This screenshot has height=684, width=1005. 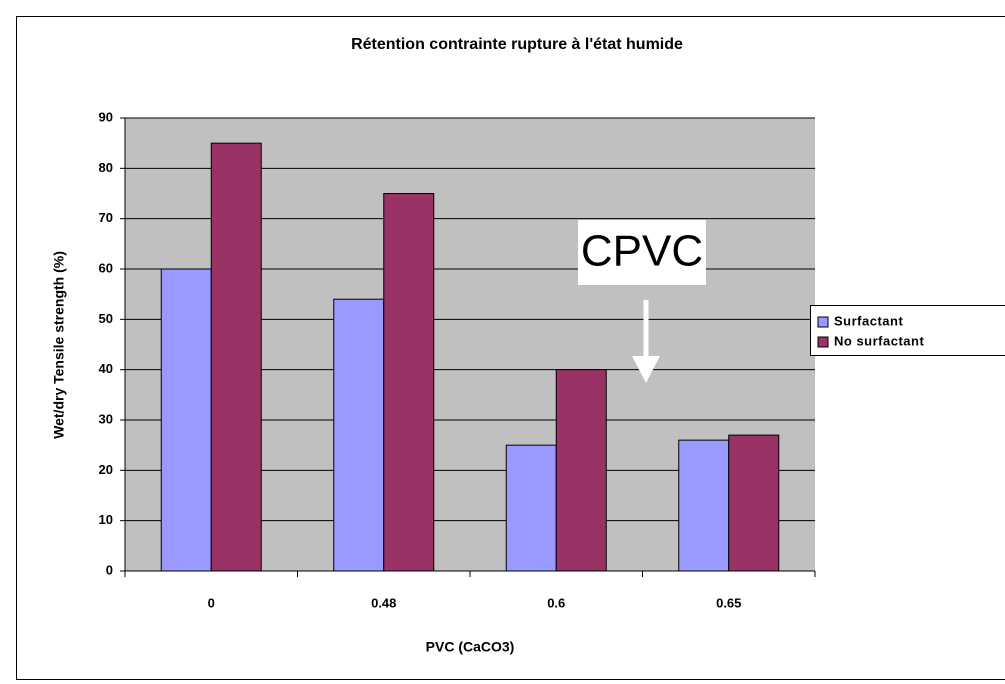 I want to click on y-tick-label: 90, so click(x=106, y=116).